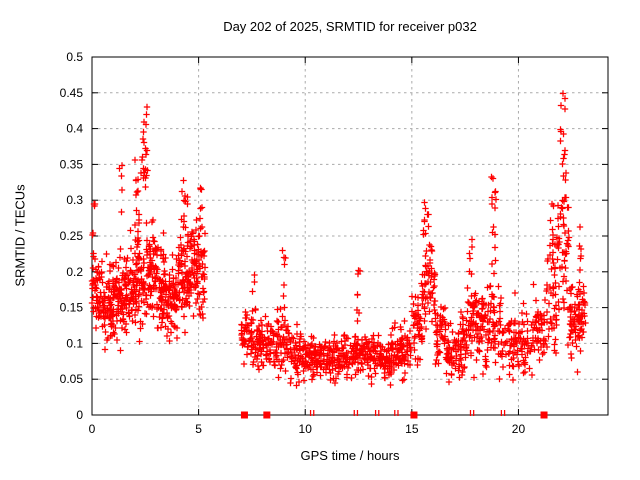  What do you see at coordinates (72, 93) in the screenshot?
I see `y-tick-label: 0.45` at bounding box center [72, 93].